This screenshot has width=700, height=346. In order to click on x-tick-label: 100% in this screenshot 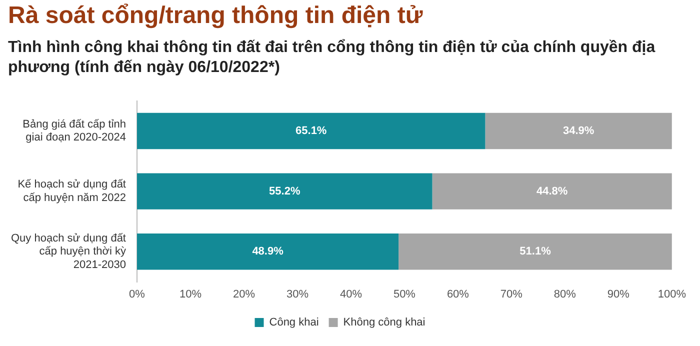, I will do `click(672, 294)`.